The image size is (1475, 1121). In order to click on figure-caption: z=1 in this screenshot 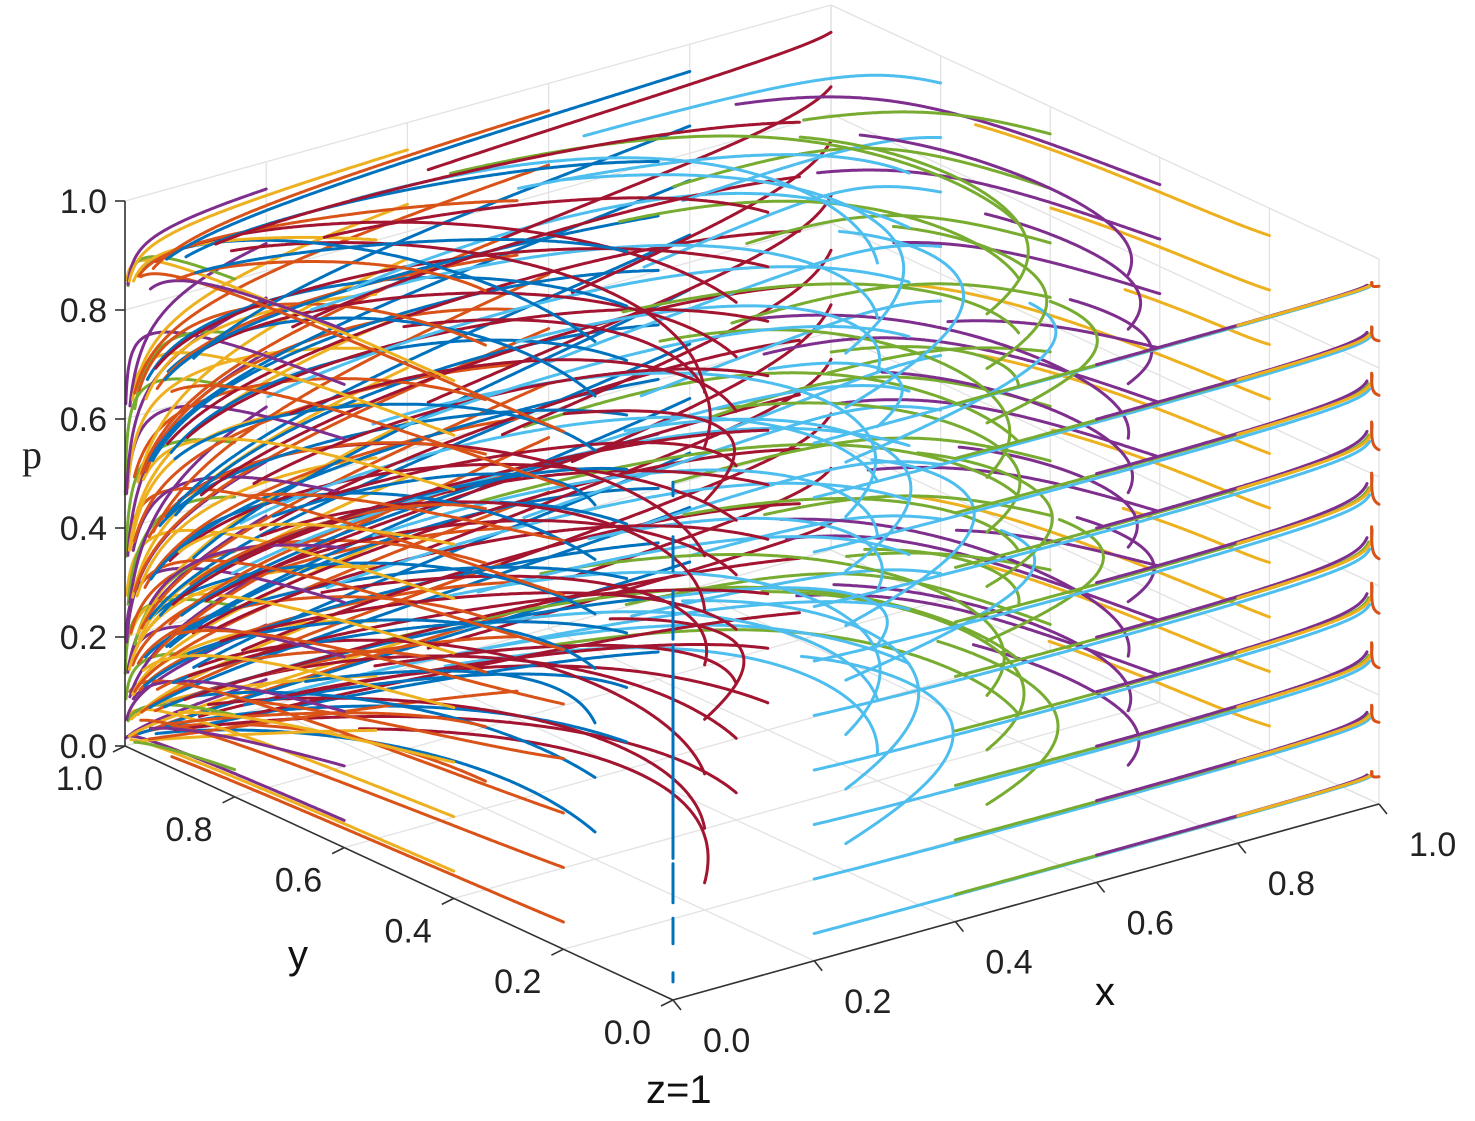, I will do `click(679, 1090)`.